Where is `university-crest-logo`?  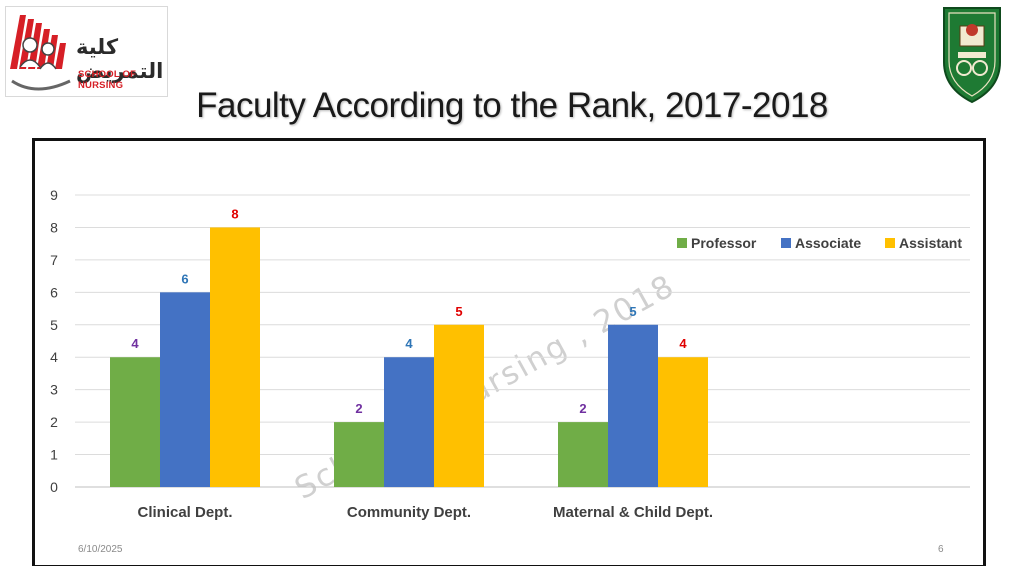 university-crest-logo is located at coordinates (972, 54).